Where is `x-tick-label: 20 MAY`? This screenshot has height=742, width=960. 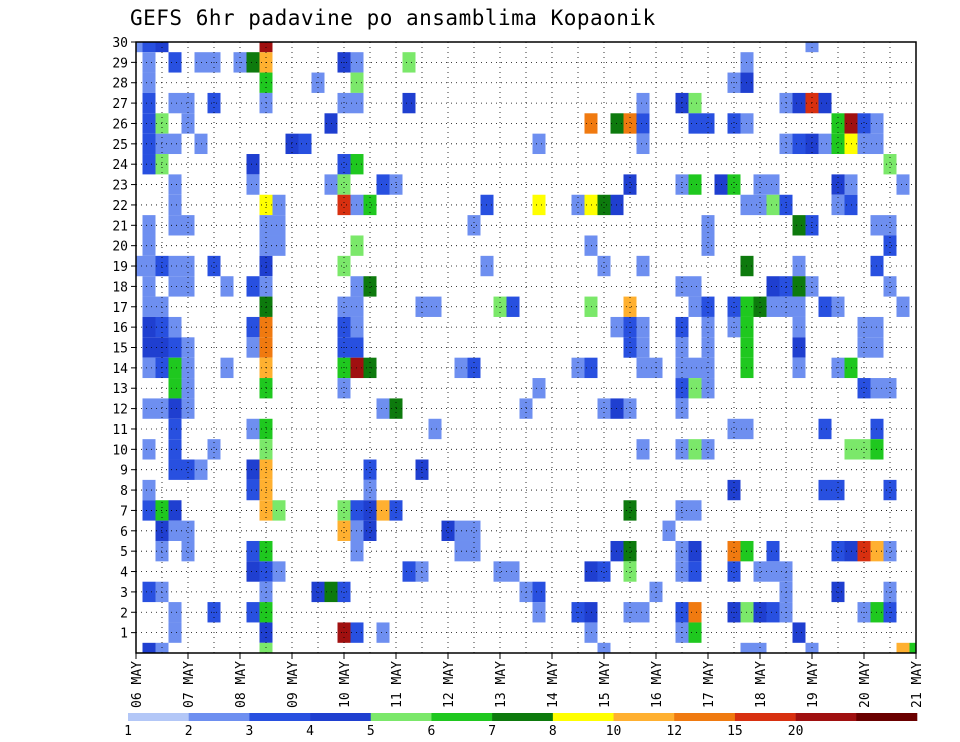 x-tick-label: 20 MAY is located at coordinates (865, 684).